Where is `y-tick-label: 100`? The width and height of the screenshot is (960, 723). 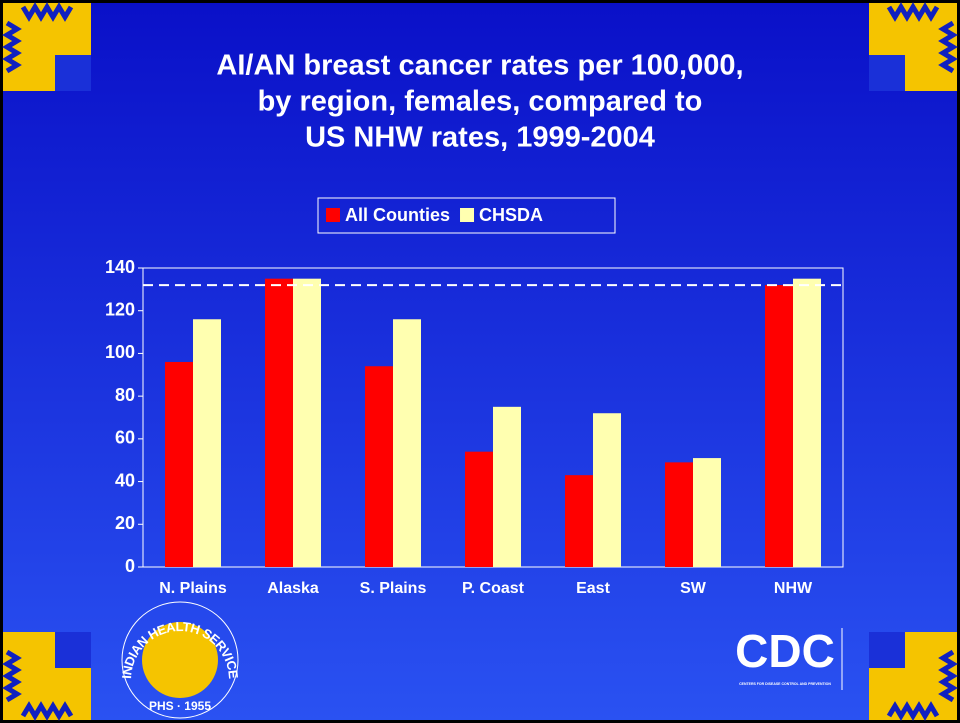
y-tick-label: 100 is located at coordinates (120, 352).